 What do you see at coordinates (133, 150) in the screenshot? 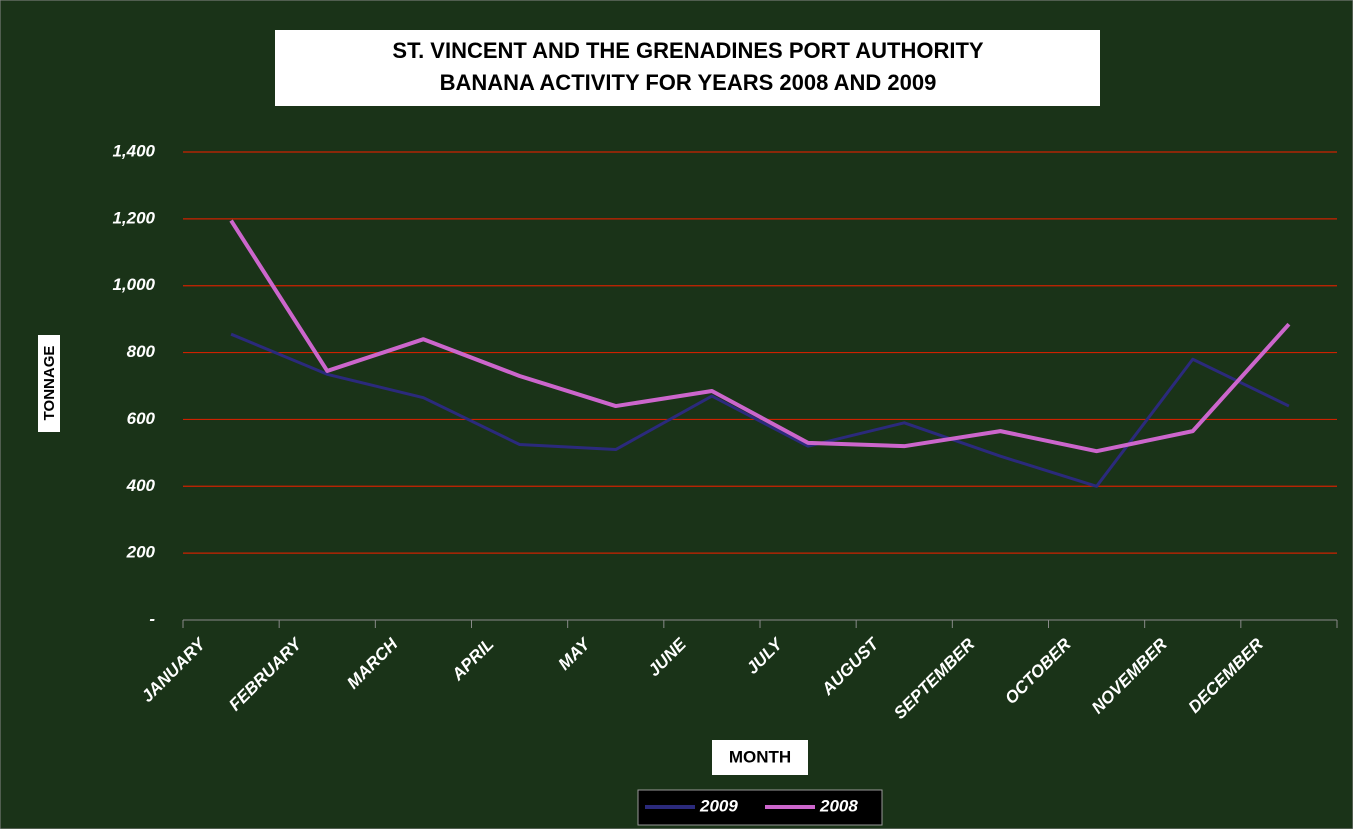
I see `y-tick-label: 1,400` at bounding box center [133, 150].